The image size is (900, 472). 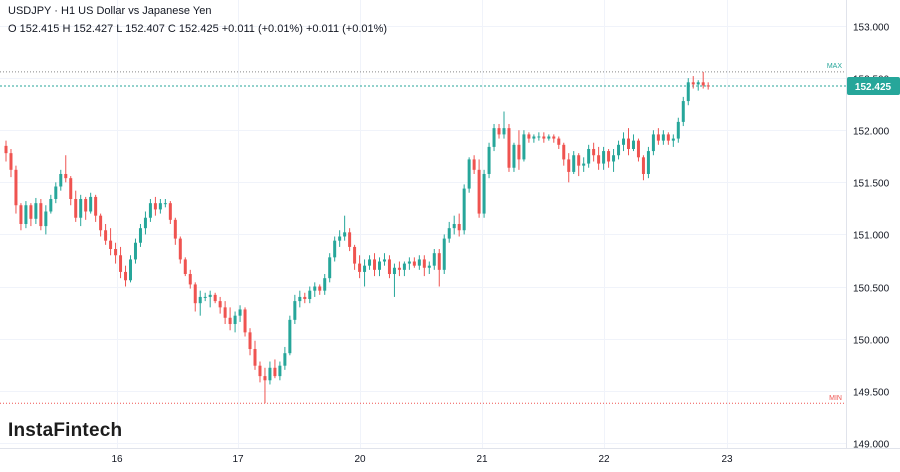 I want to click on open-label: O, so click(x=12, y=29).